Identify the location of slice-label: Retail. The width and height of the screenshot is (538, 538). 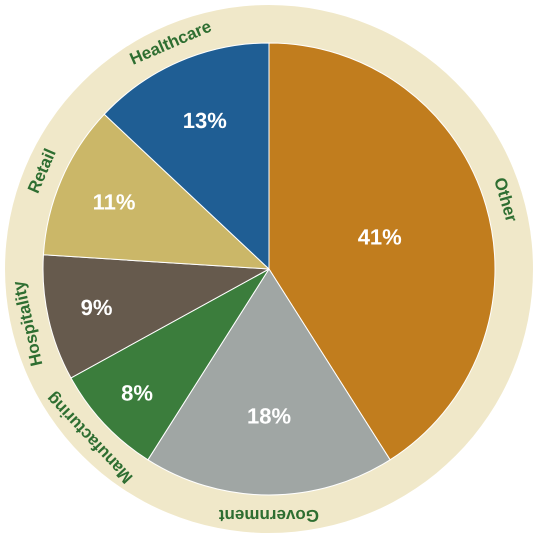
(42, 171).